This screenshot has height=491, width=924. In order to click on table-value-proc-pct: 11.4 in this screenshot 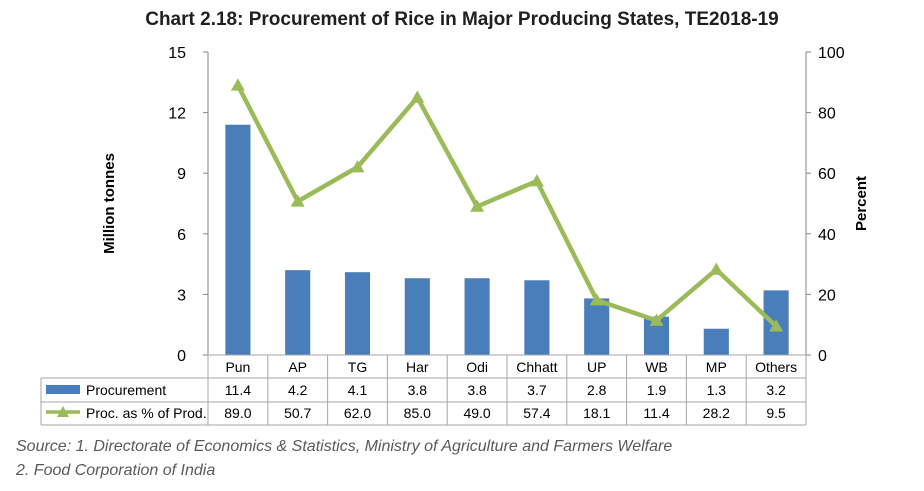, I will do `click(656, 413)`.